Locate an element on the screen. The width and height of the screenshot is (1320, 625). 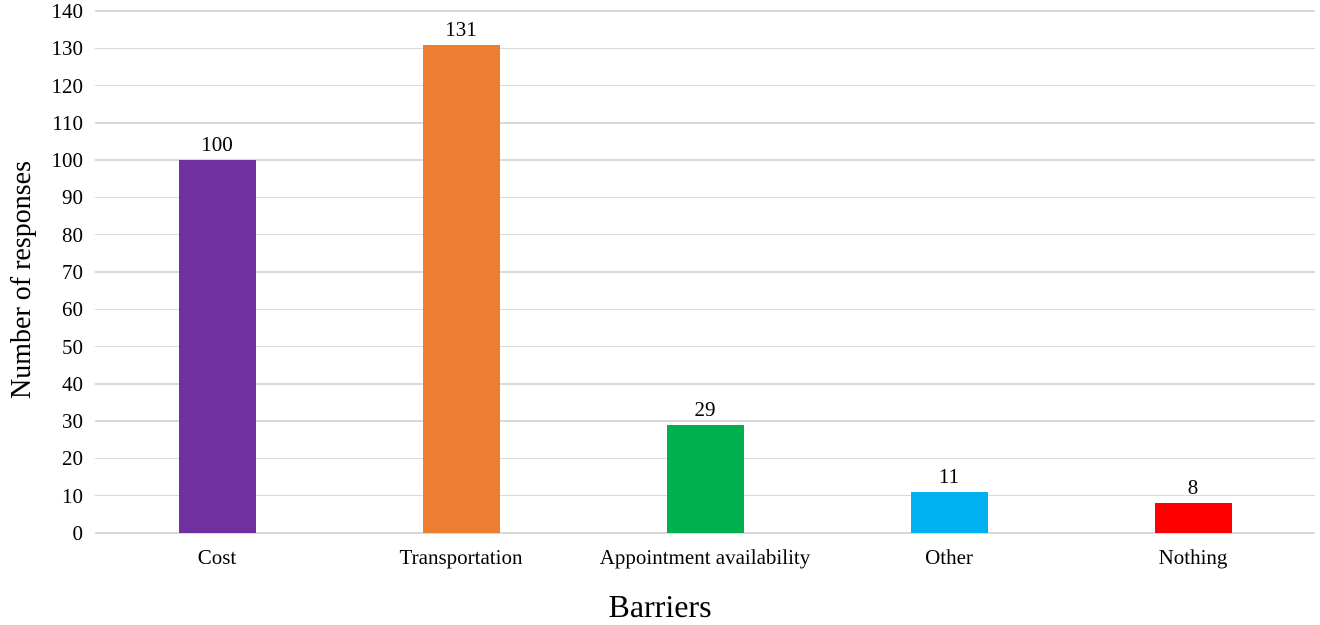
y-tick-label: 50 is located at coordinates (72, 346).